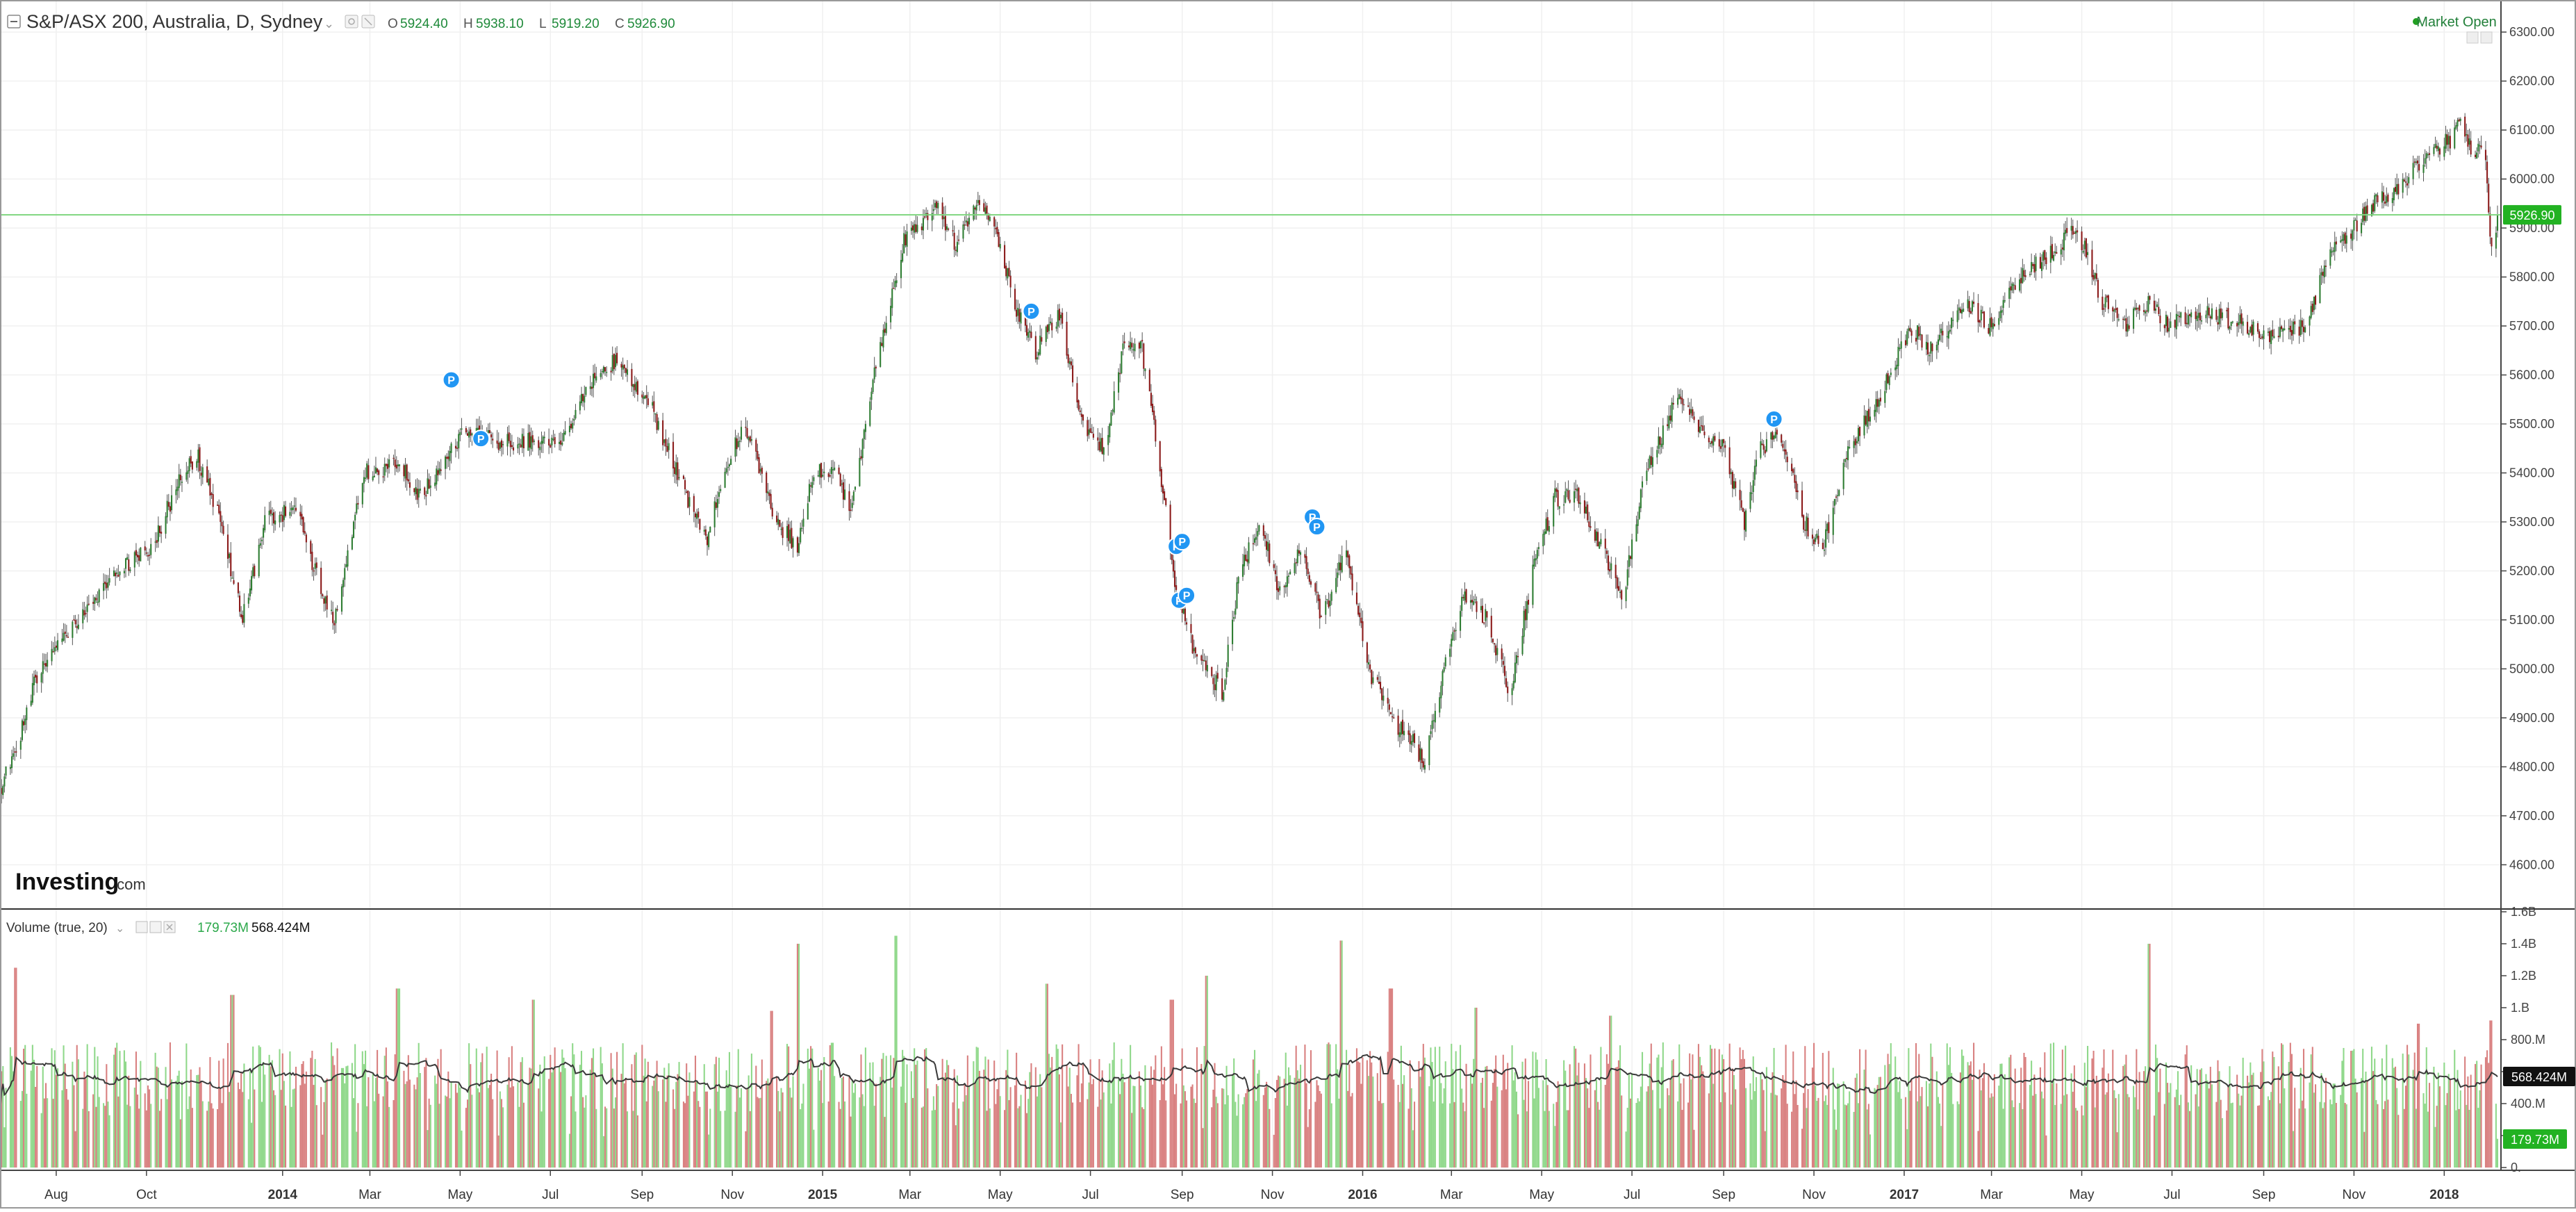  What do you see at coordinates (642, 1195) in the screenshot?
I see `time-tick-label: Sep` at bounding box center [642, 1195].